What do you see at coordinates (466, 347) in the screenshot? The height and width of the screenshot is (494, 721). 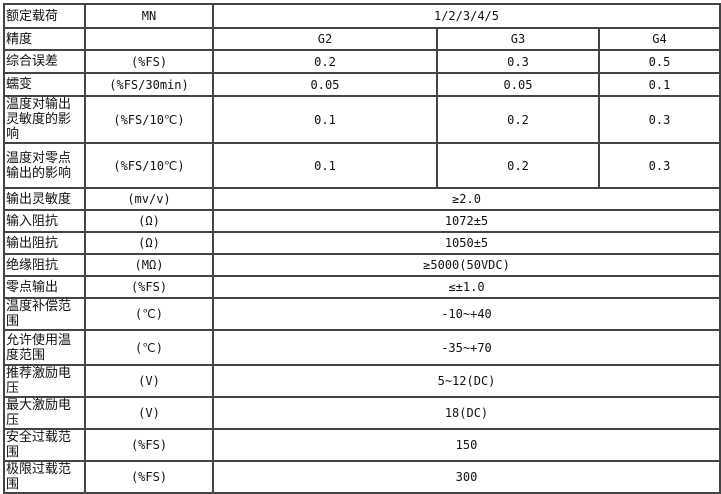 I see `row-value: -35~+70` at bounding box center [466, 347].